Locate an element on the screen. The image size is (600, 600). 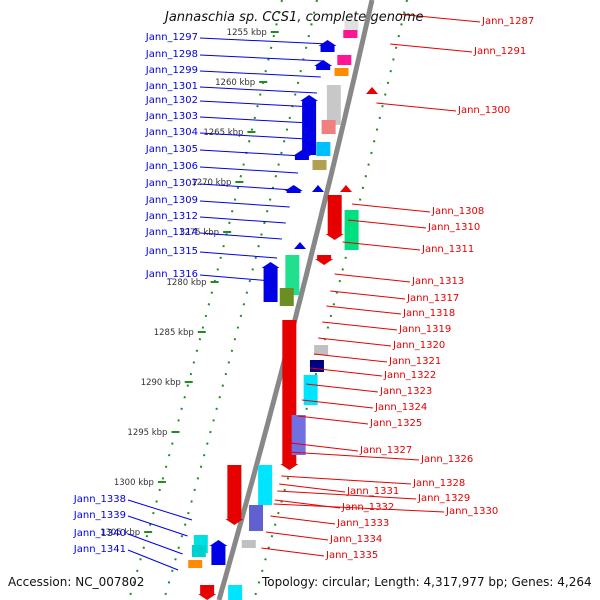
gene-label-right: Jann_1308 is located at coordinates (458, 211).